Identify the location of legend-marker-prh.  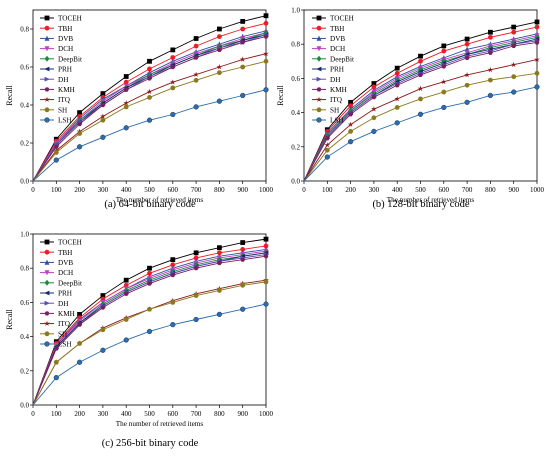
(319, 69).